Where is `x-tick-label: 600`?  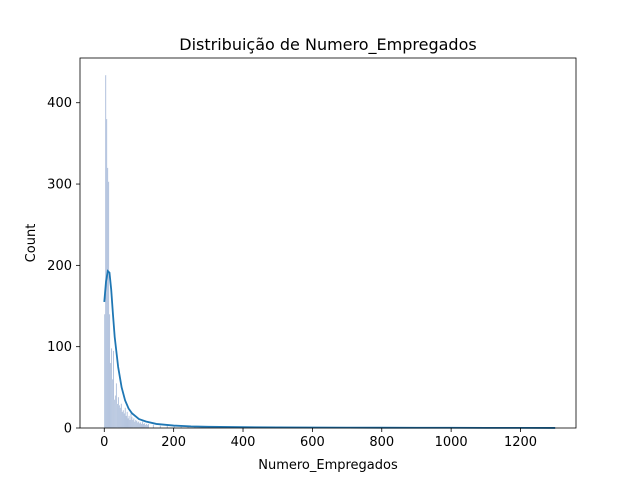 x-tick-label: 600 is located at coordinates (312, 442).